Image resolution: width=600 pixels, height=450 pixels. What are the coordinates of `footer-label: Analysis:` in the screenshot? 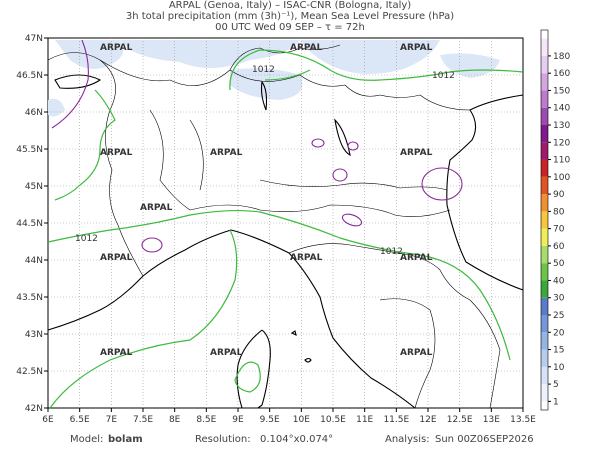 It's located at (407, 439).